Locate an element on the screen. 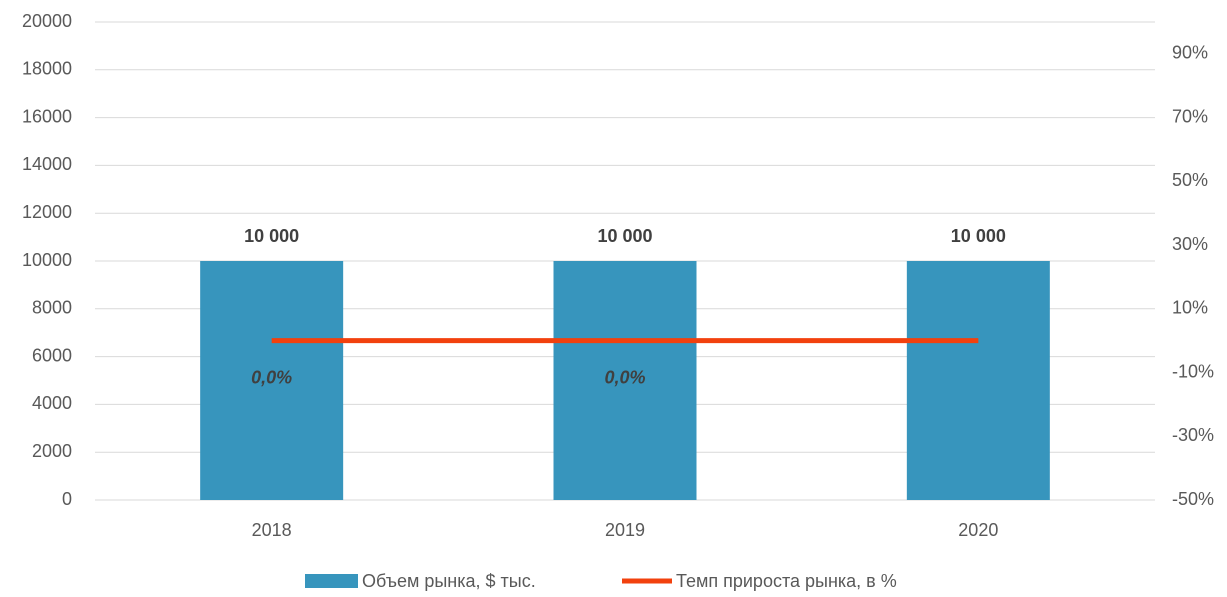 Image resolution: width=1227 pixels, height=597 pixels. y2-tick-label: -50% is located at coordinates (1193, 499).